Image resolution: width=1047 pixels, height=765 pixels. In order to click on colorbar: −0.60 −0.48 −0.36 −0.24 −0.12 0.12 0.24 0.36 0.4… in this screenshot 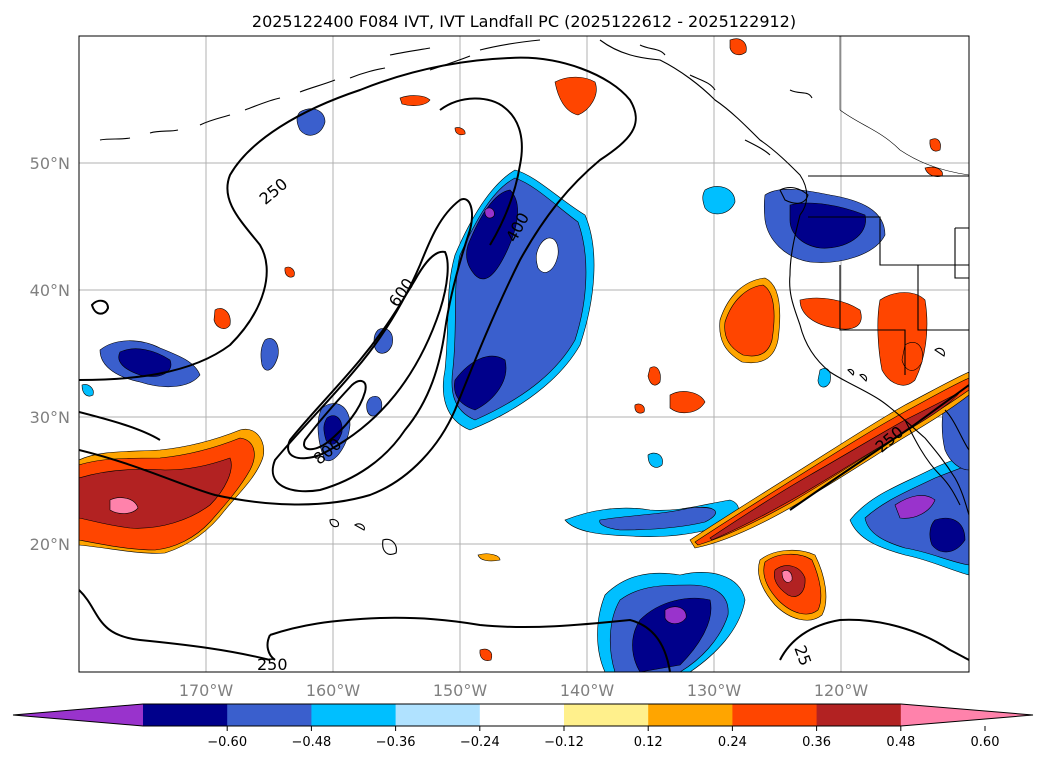, I will do `click(523, 726)`.